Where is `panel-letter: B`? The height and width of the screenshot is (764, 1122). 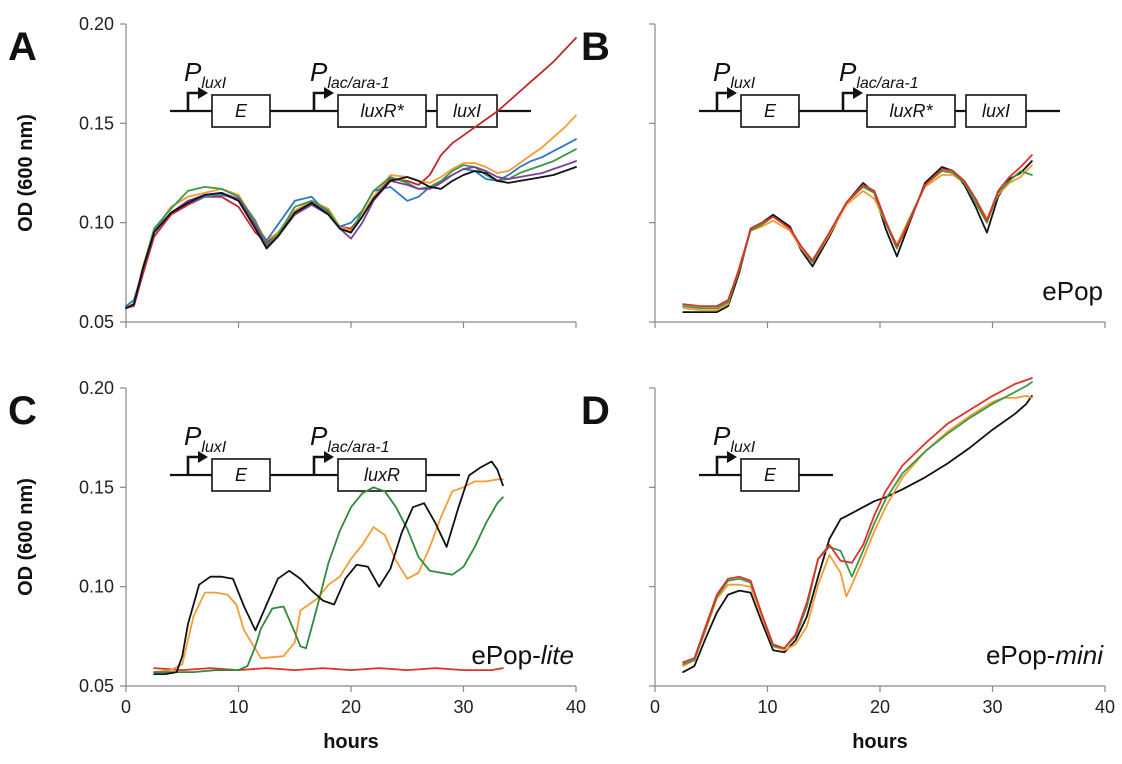
panel-letter: B is located at coordinates (595, 47).